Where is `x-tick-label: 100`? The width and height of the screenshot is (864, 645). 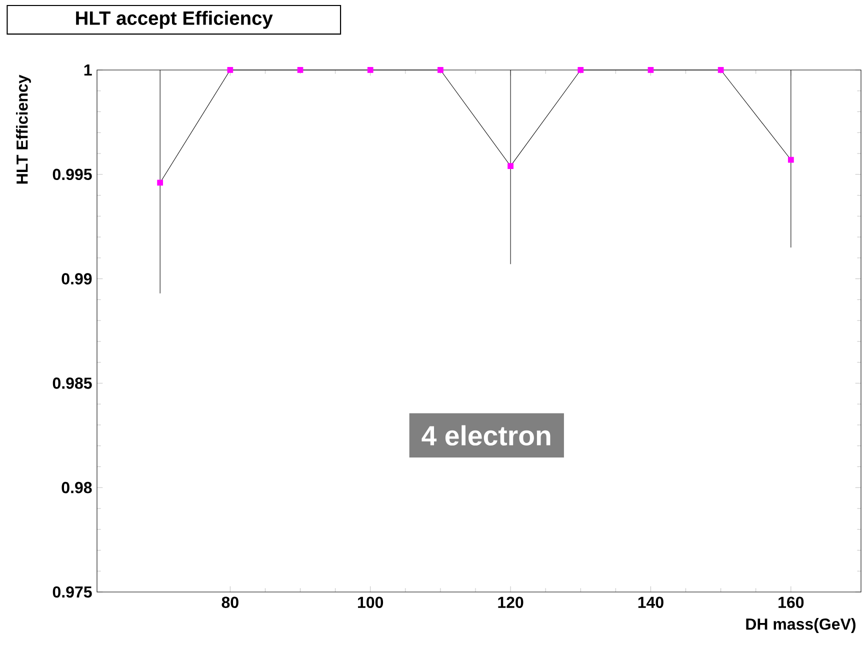 x-tick-label: 100 is located at coordinates (371, 602).